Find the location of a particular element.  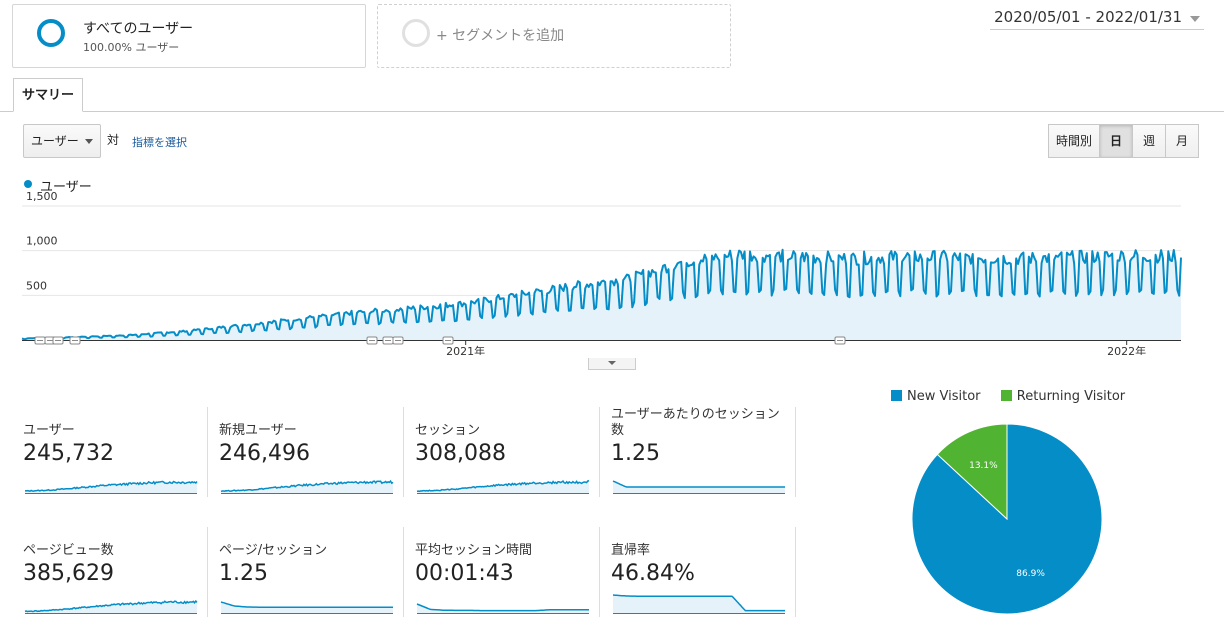

tab-bar-divider is located at coordinates (612, 111).